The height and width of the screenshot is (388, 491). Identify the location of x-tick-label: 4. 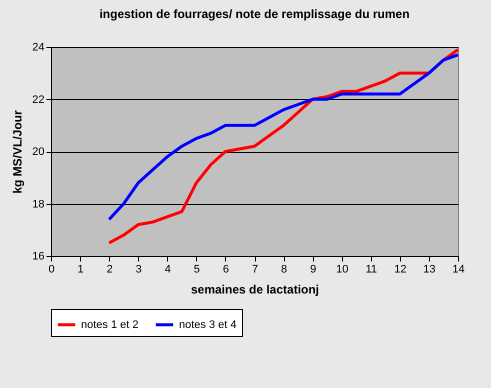
(167, 270).